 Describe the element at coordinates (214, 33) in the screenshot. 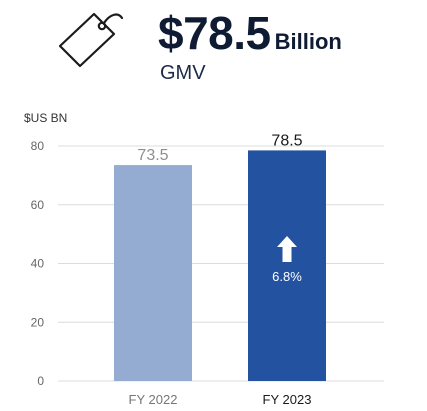

I see `headline-value: $78.5` at that location.